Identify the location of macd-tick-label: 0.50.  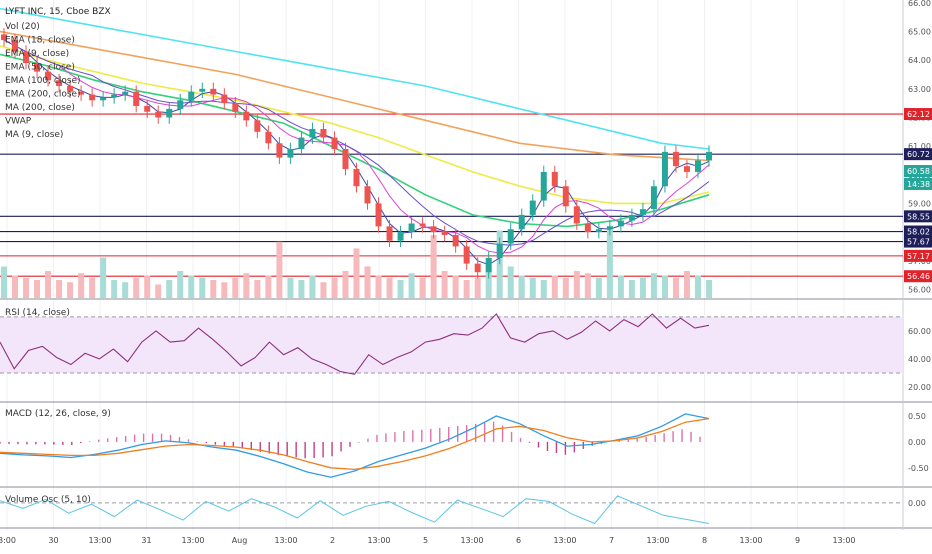
(917, 416).